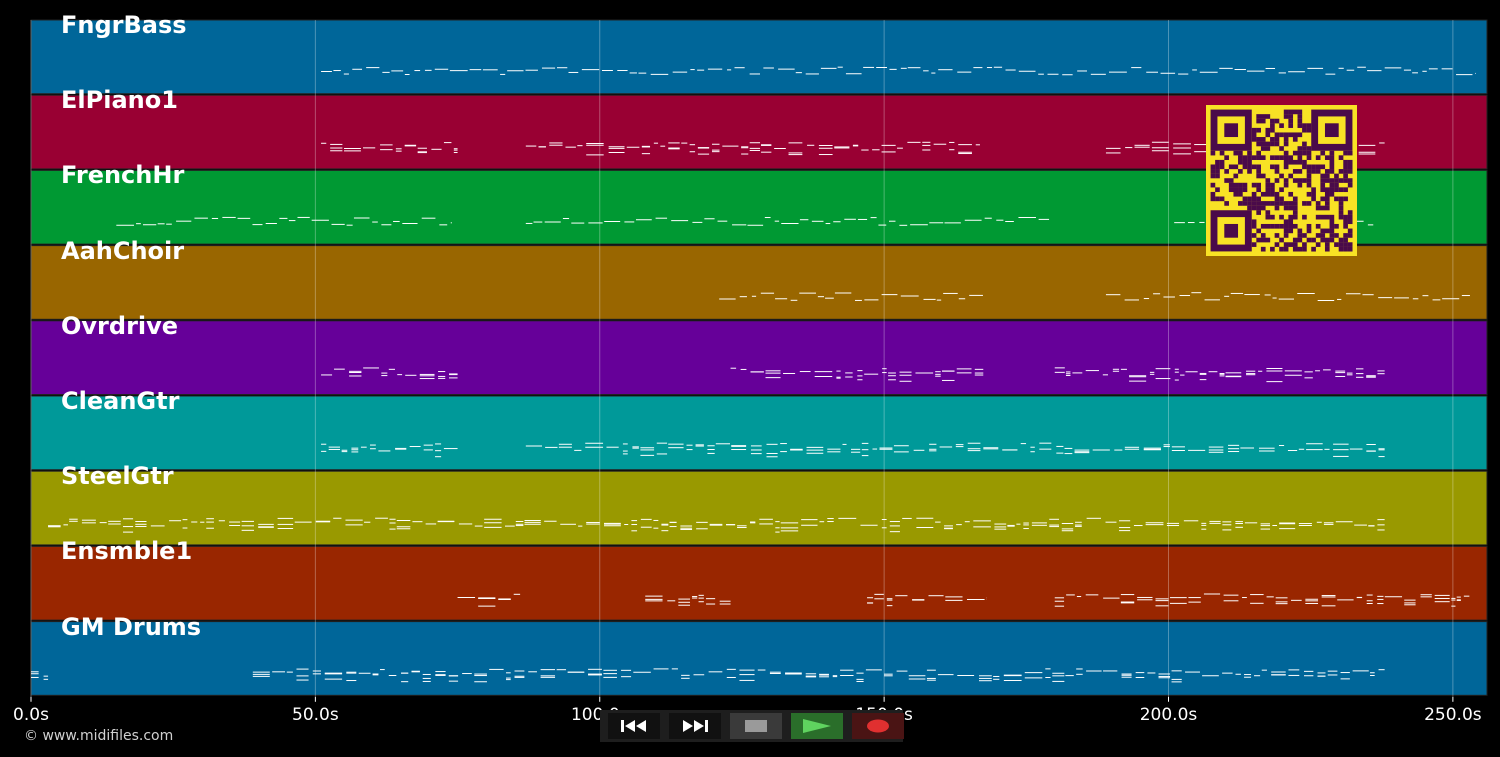 This screenshot has height=757, width=1500. What do you see at coordinates (127, 551) in the screenshot?
I see `track-label: Ensmble1` at bounding box center [127, 551].